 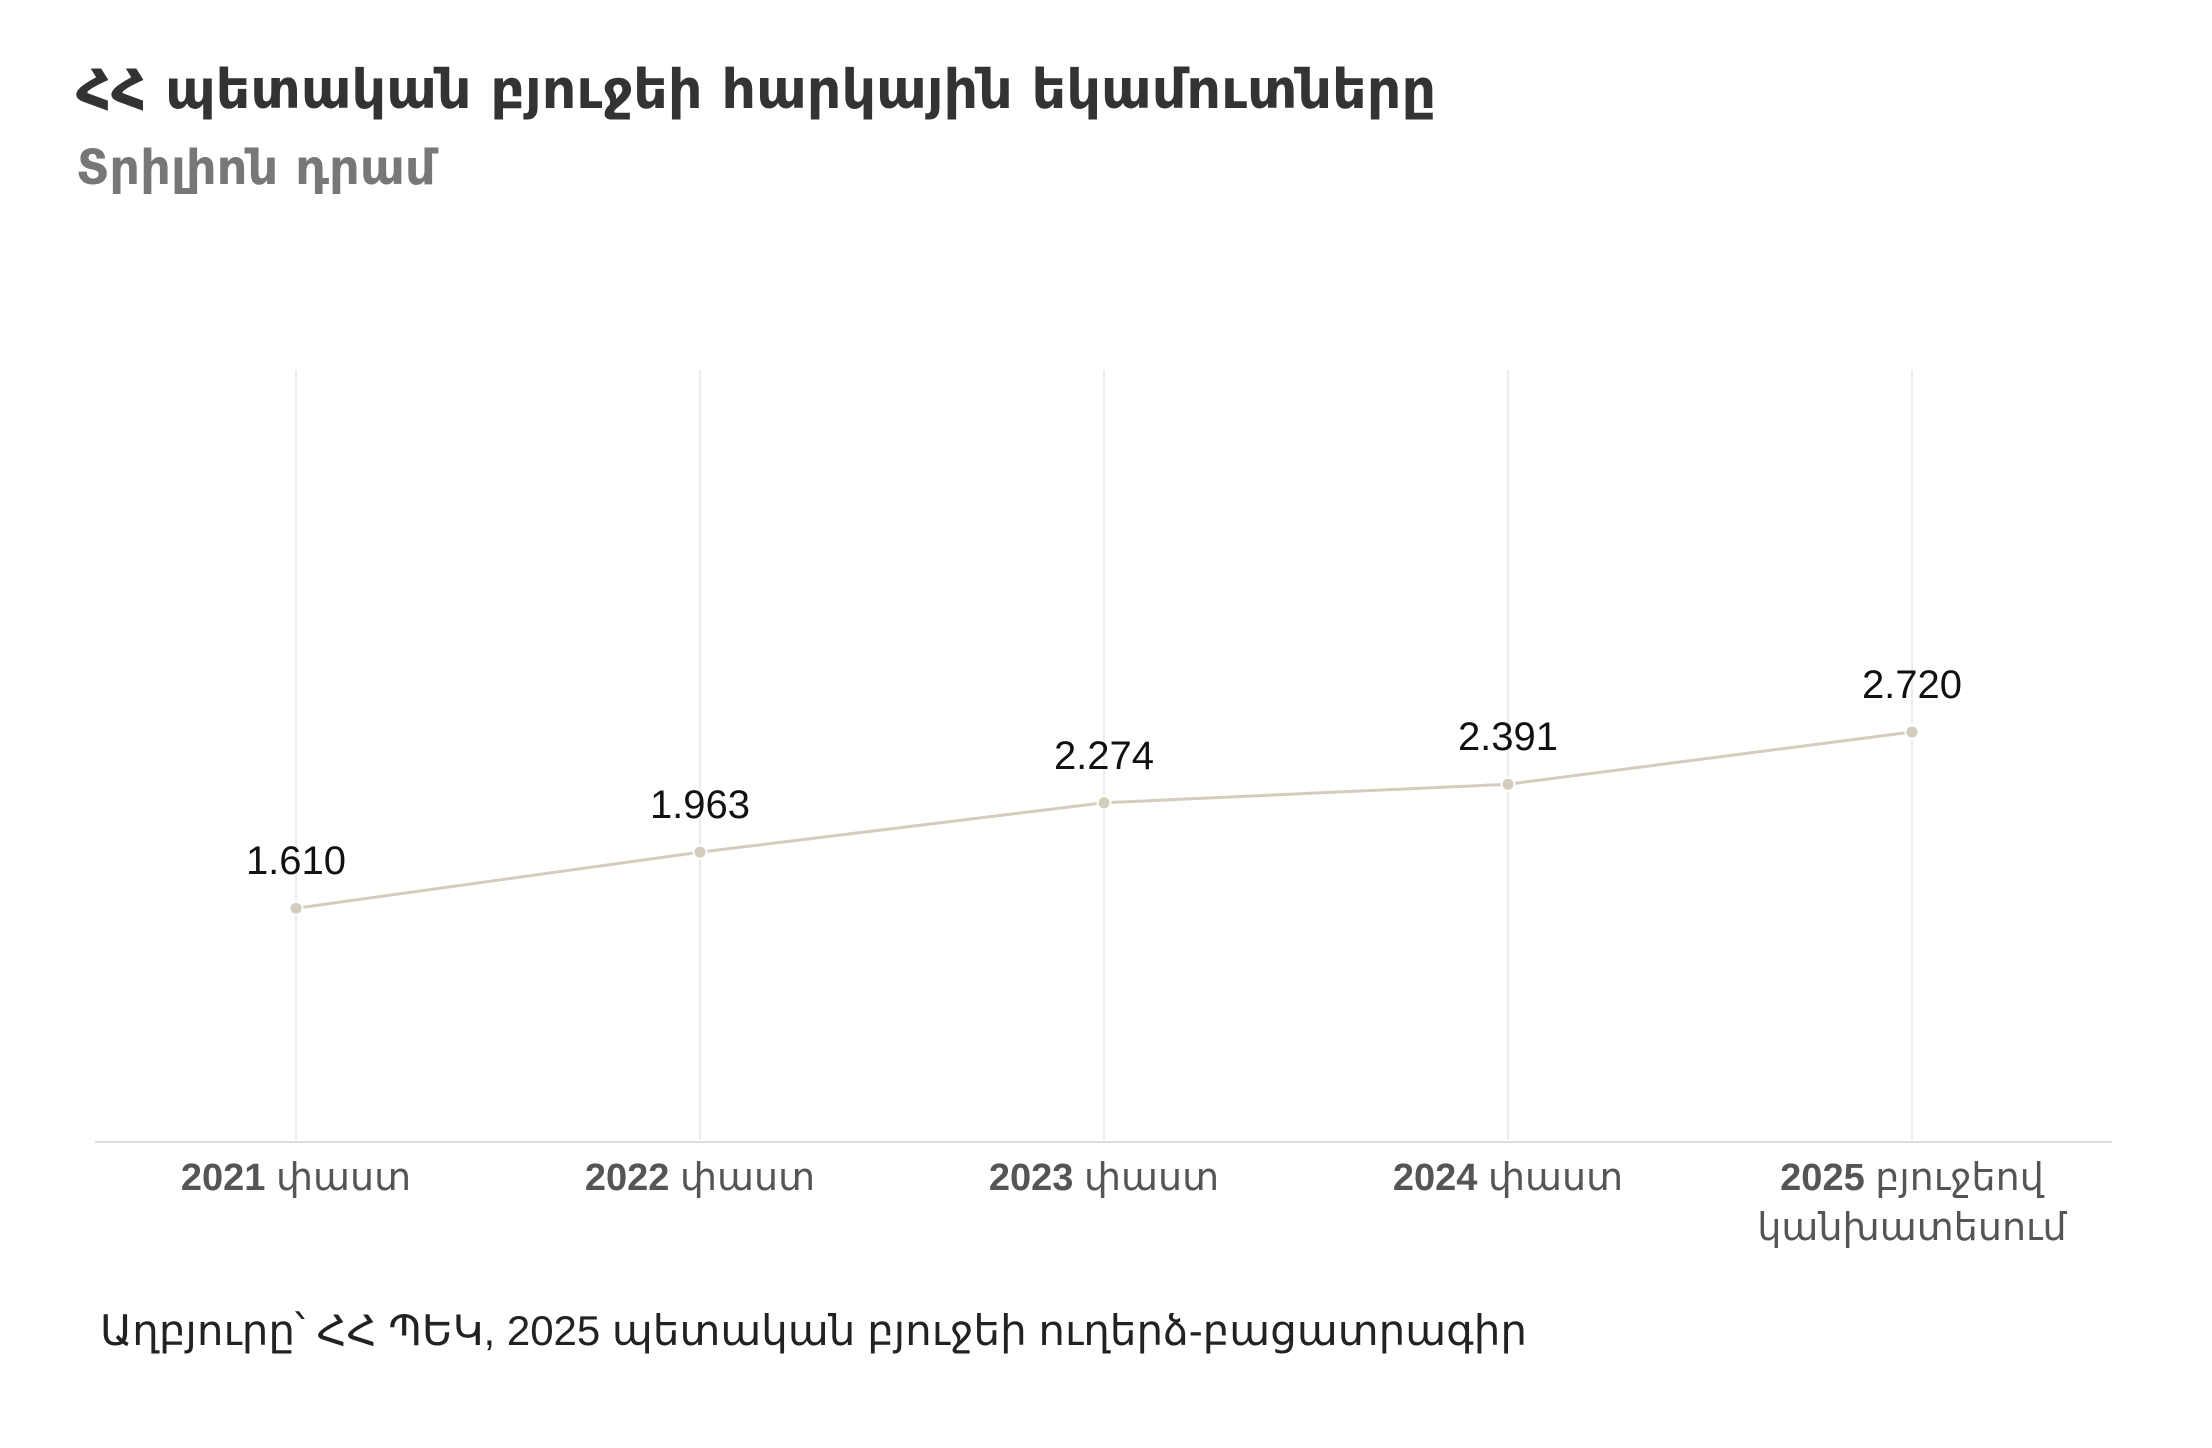 I want to click on x-tick-label: 2023 փաստ, so click(x=1104, y=1177).